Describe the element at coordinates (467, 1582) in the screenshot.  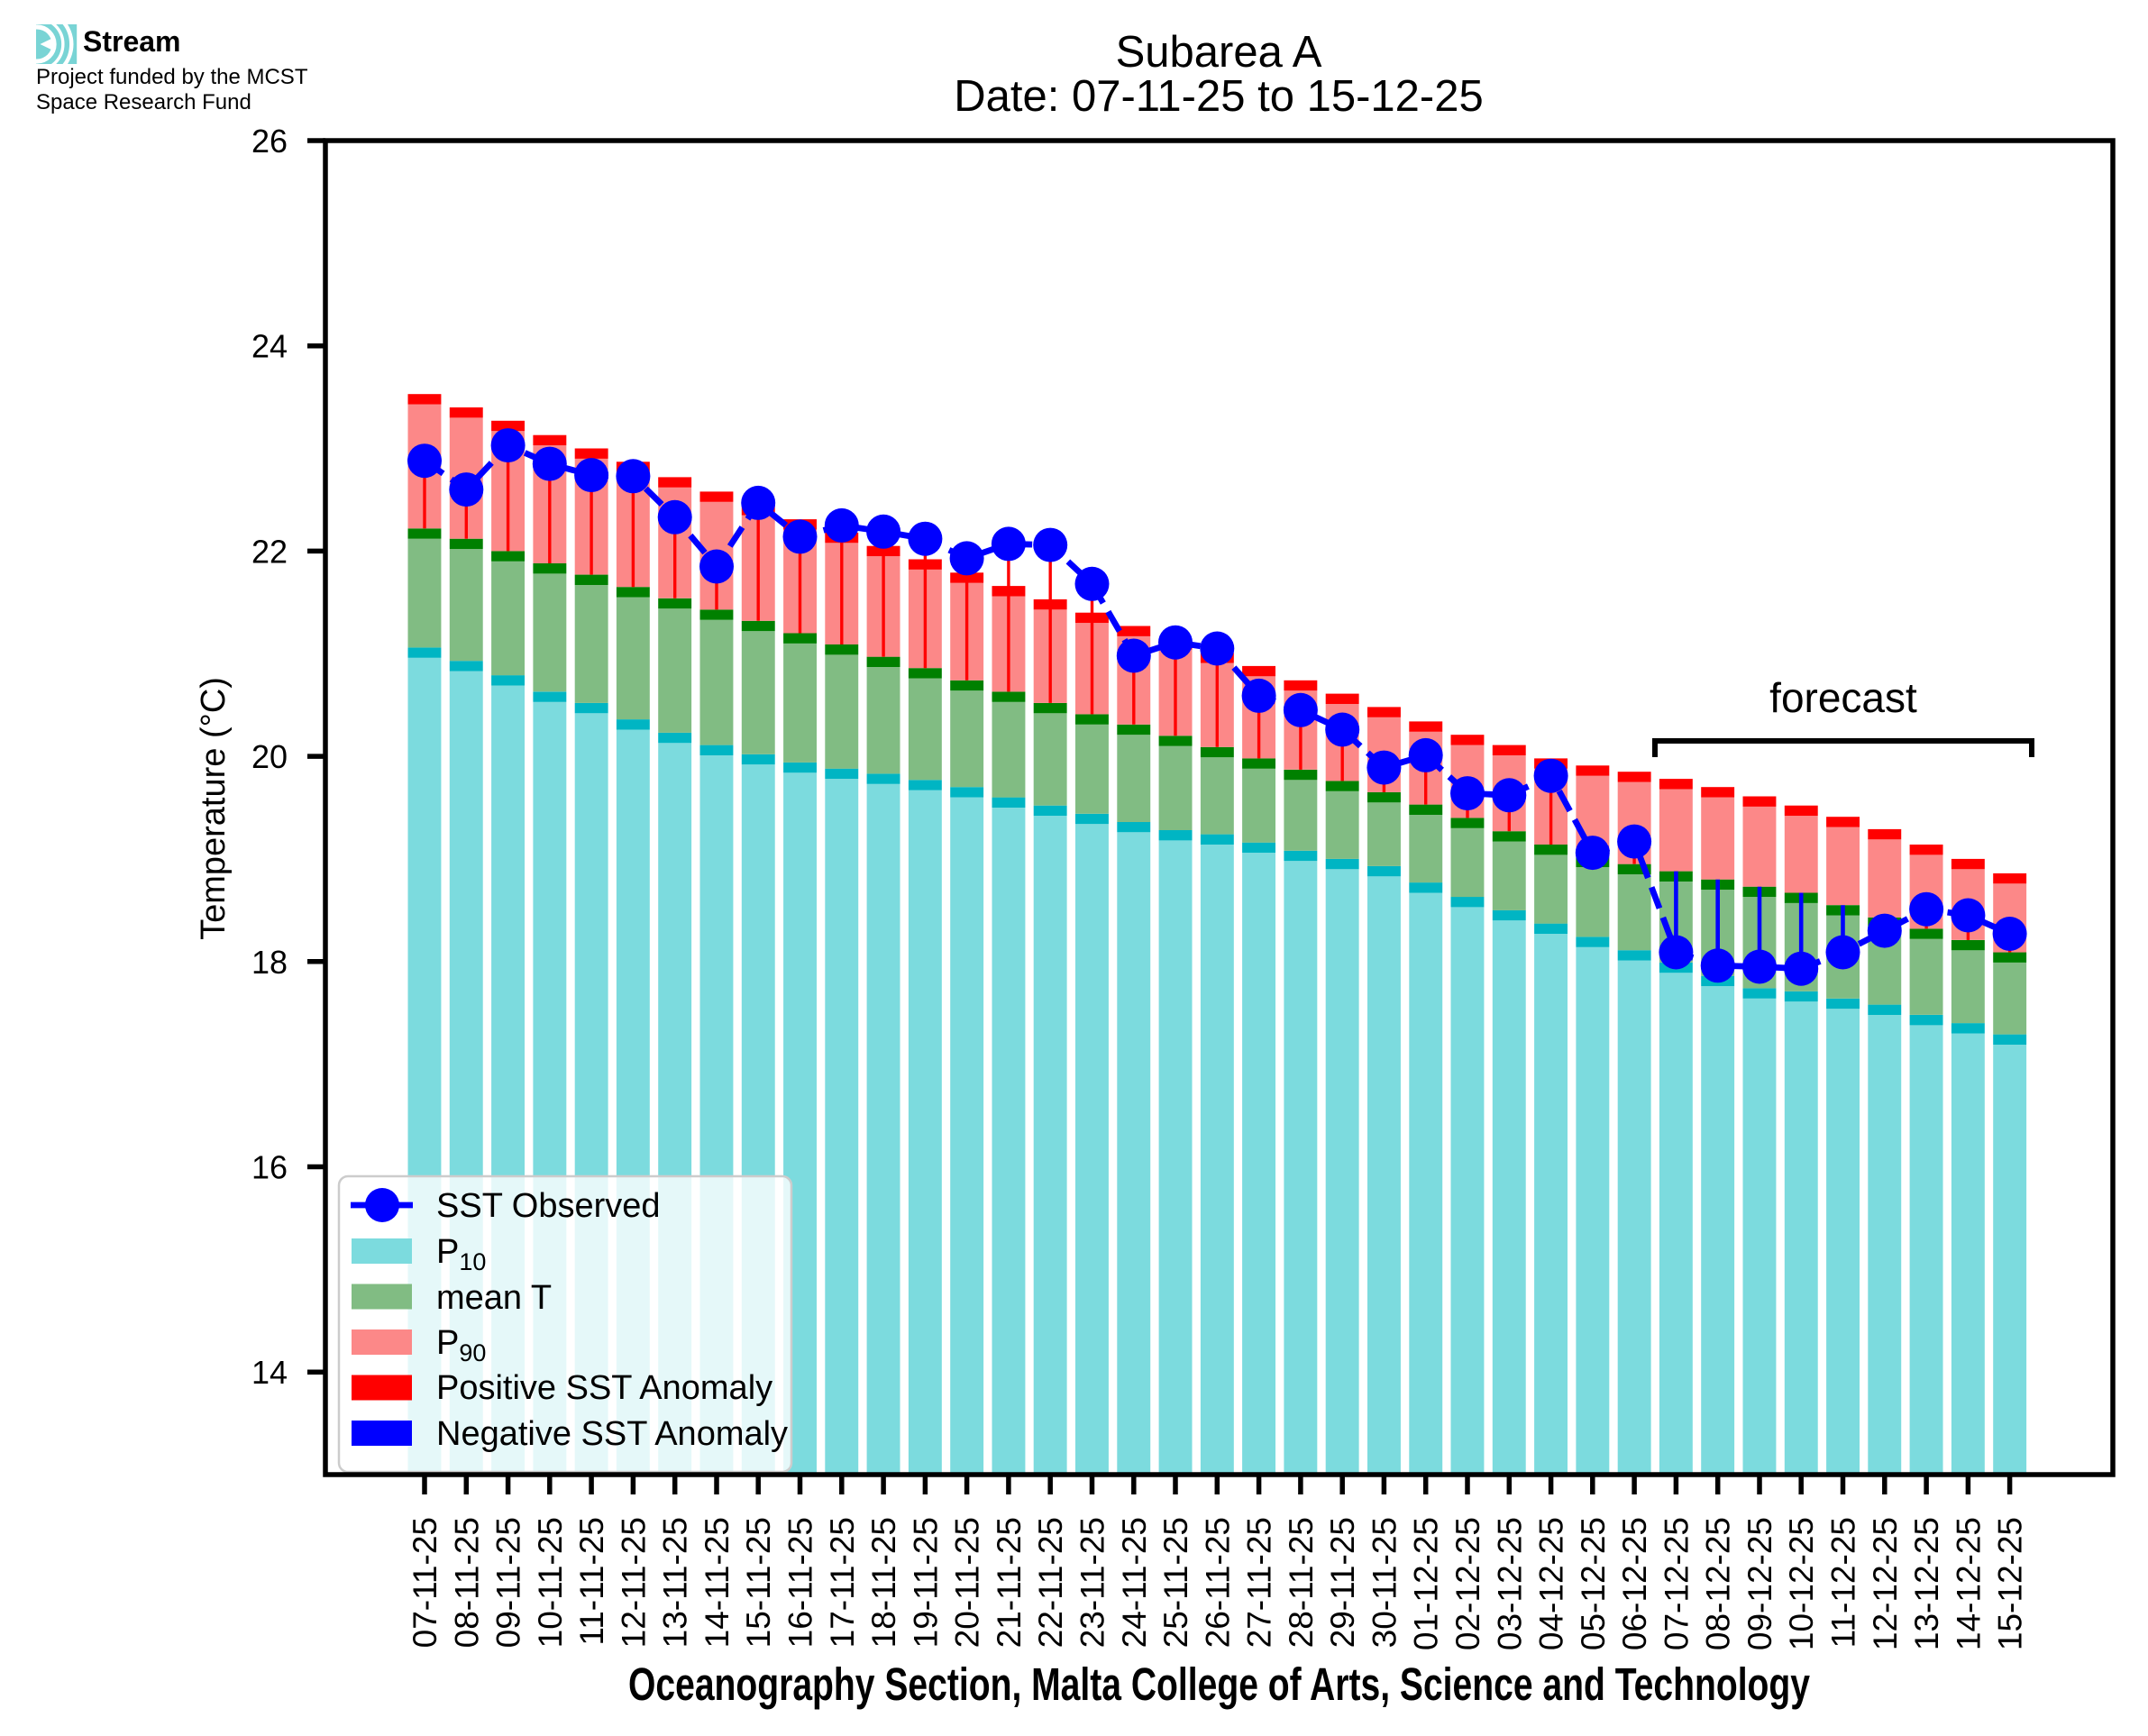
I see `svg-text: 08-11-25` at that location.